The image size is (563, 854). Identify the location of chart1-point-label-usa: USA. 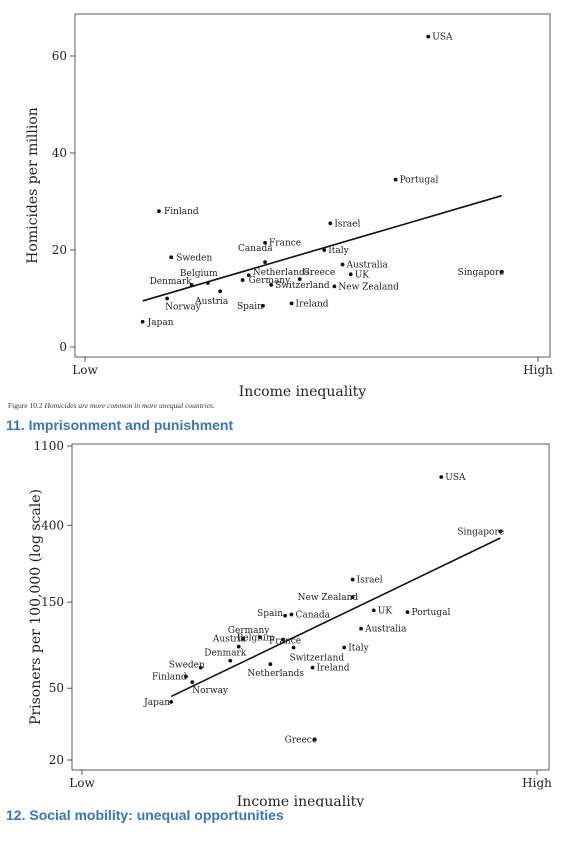
(442, 38).